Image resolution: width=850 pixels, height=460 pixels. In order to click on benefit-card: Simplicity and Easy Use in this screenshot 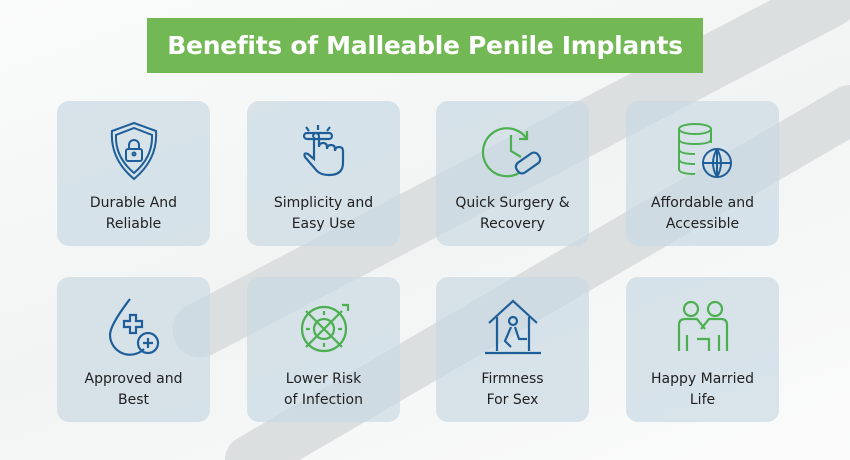, I will do `click(323, 173)`.